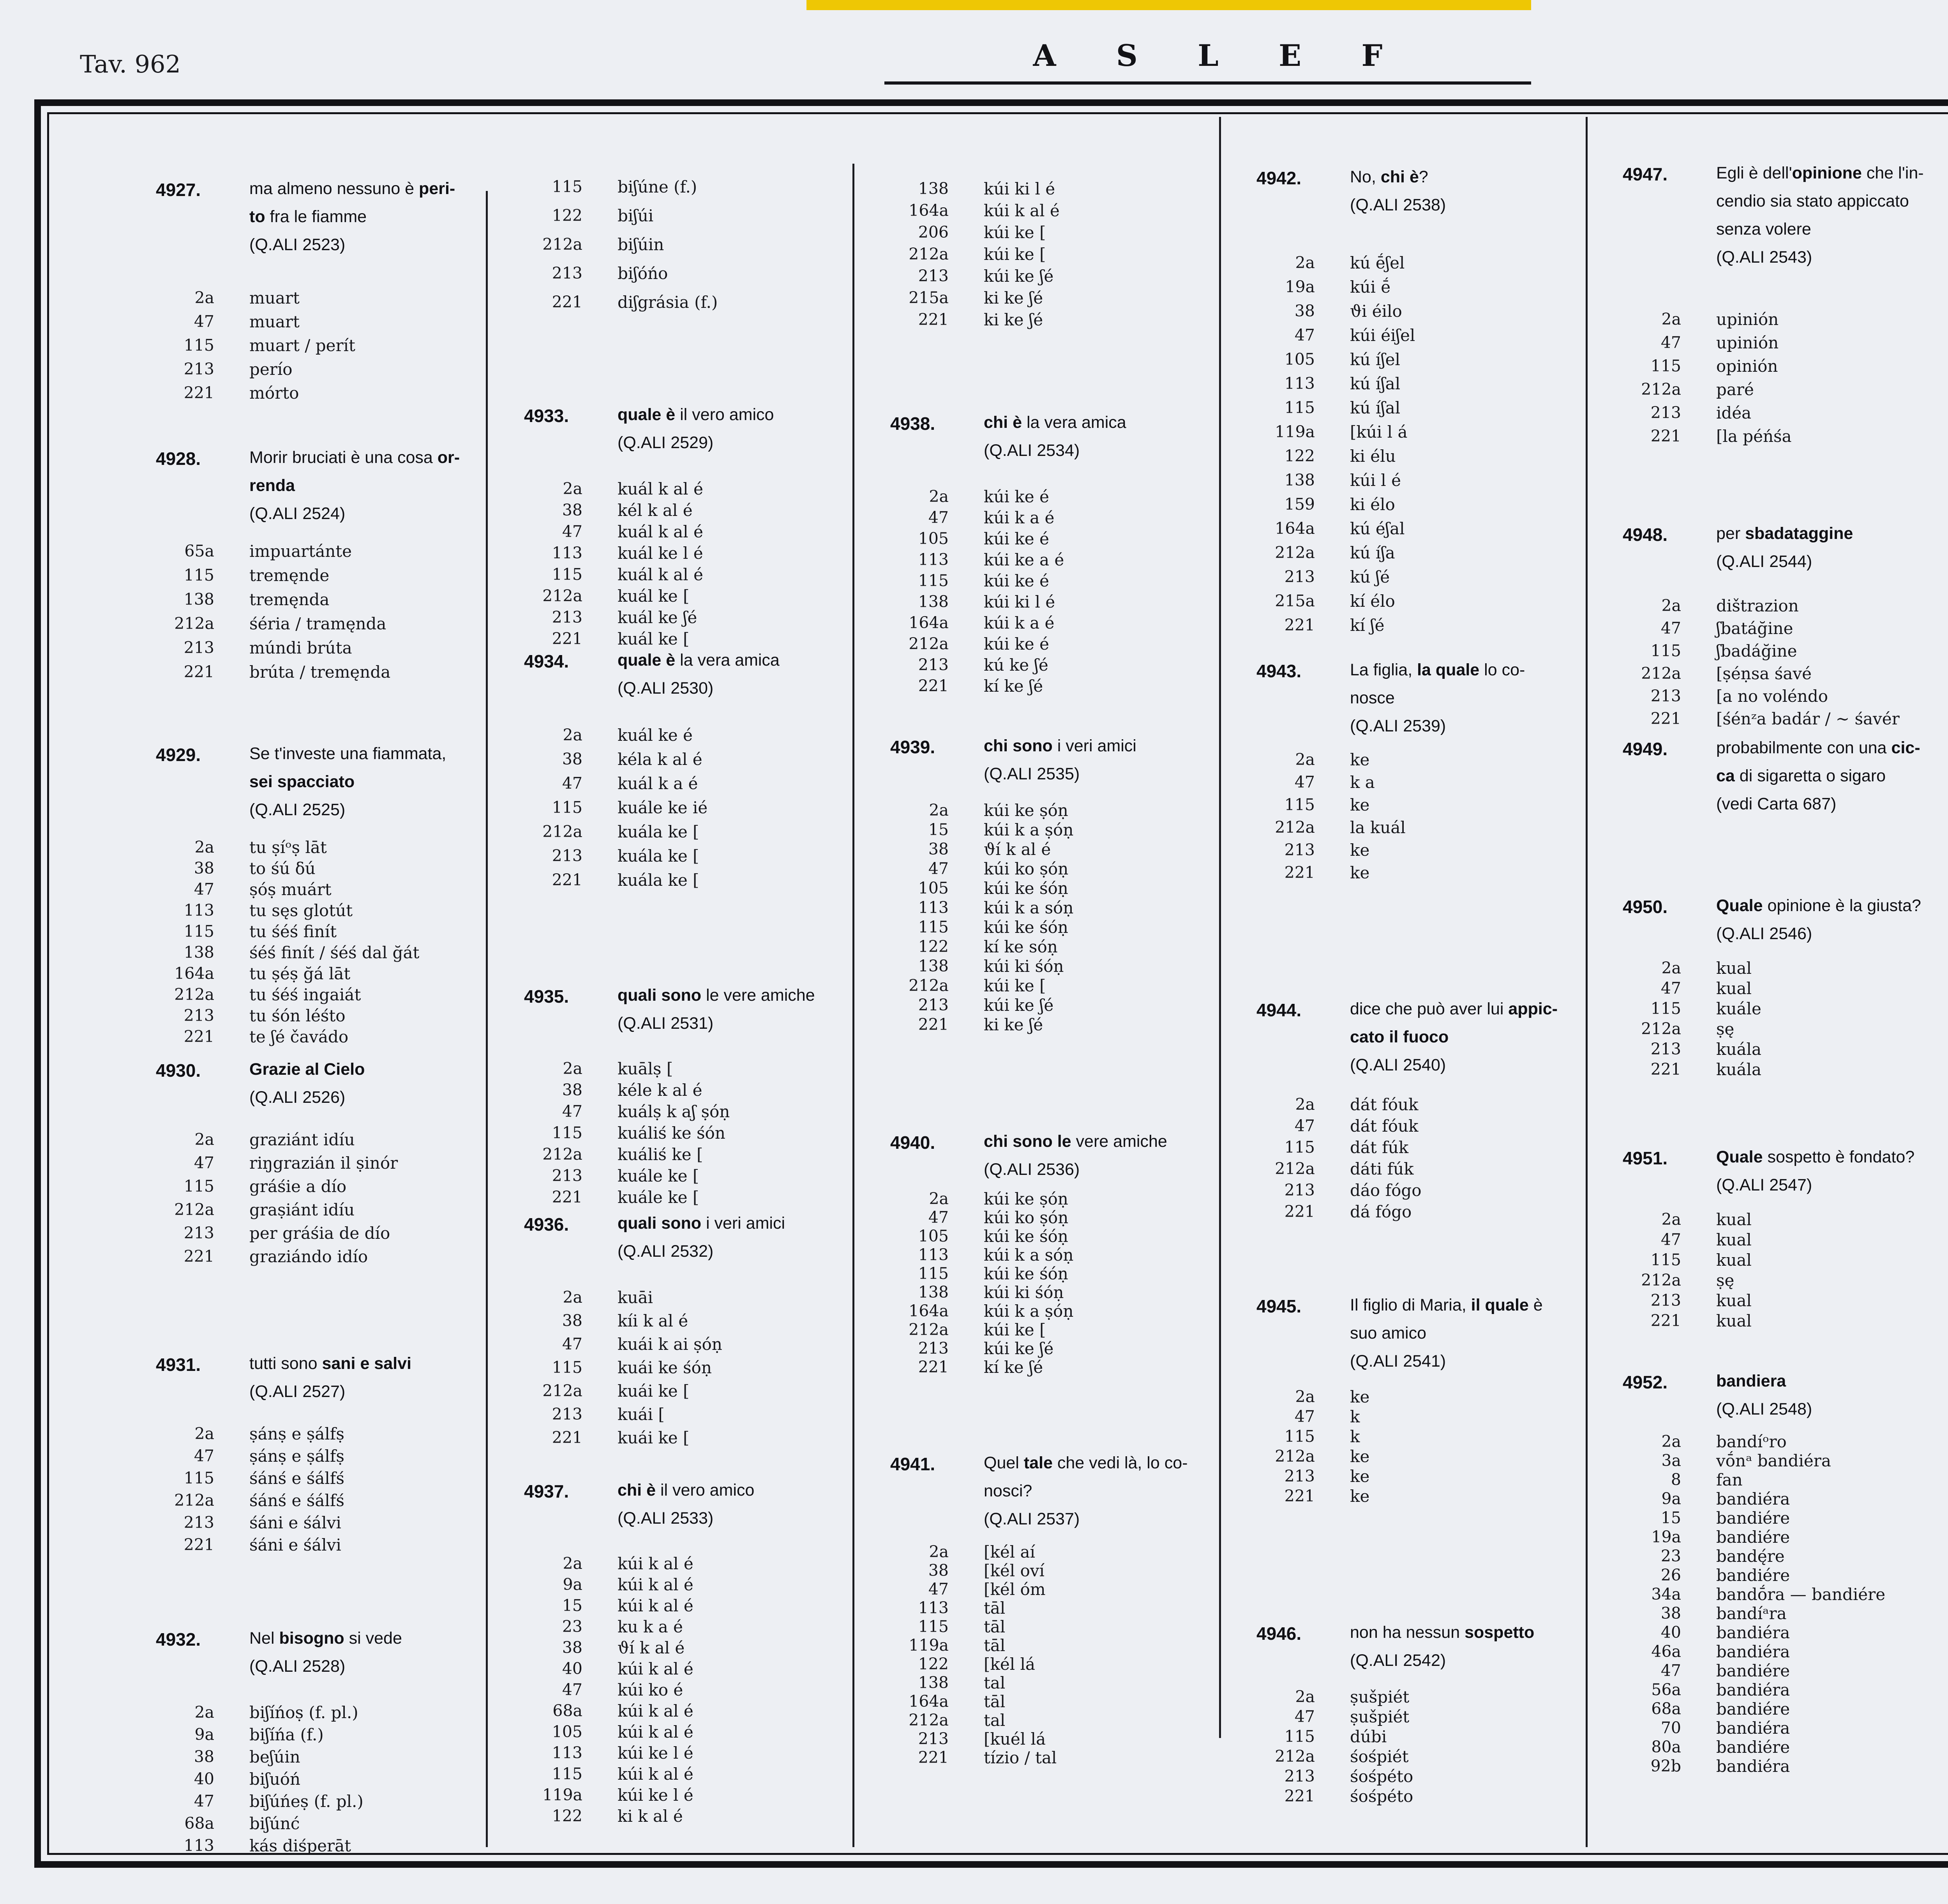 The width and height of the screenshot is (1948, 1904). I want to click on entry-location-code: 122, so click(1299, 456).